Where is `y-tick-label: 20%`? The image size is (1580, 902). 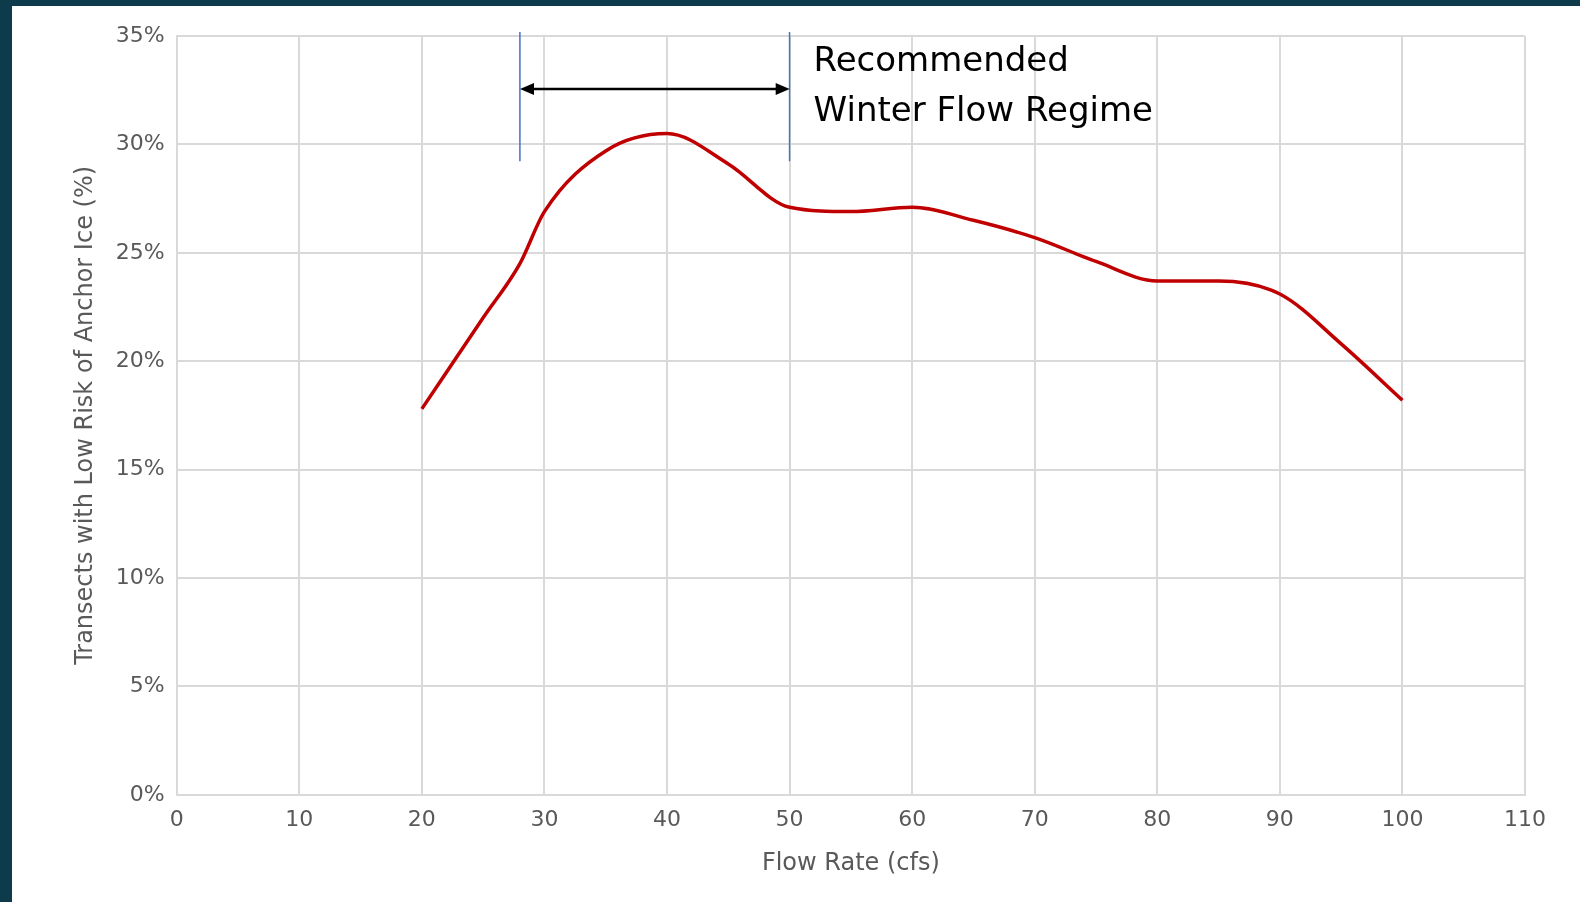
y-tick-label: 20% is located at coordinates (140, 359).